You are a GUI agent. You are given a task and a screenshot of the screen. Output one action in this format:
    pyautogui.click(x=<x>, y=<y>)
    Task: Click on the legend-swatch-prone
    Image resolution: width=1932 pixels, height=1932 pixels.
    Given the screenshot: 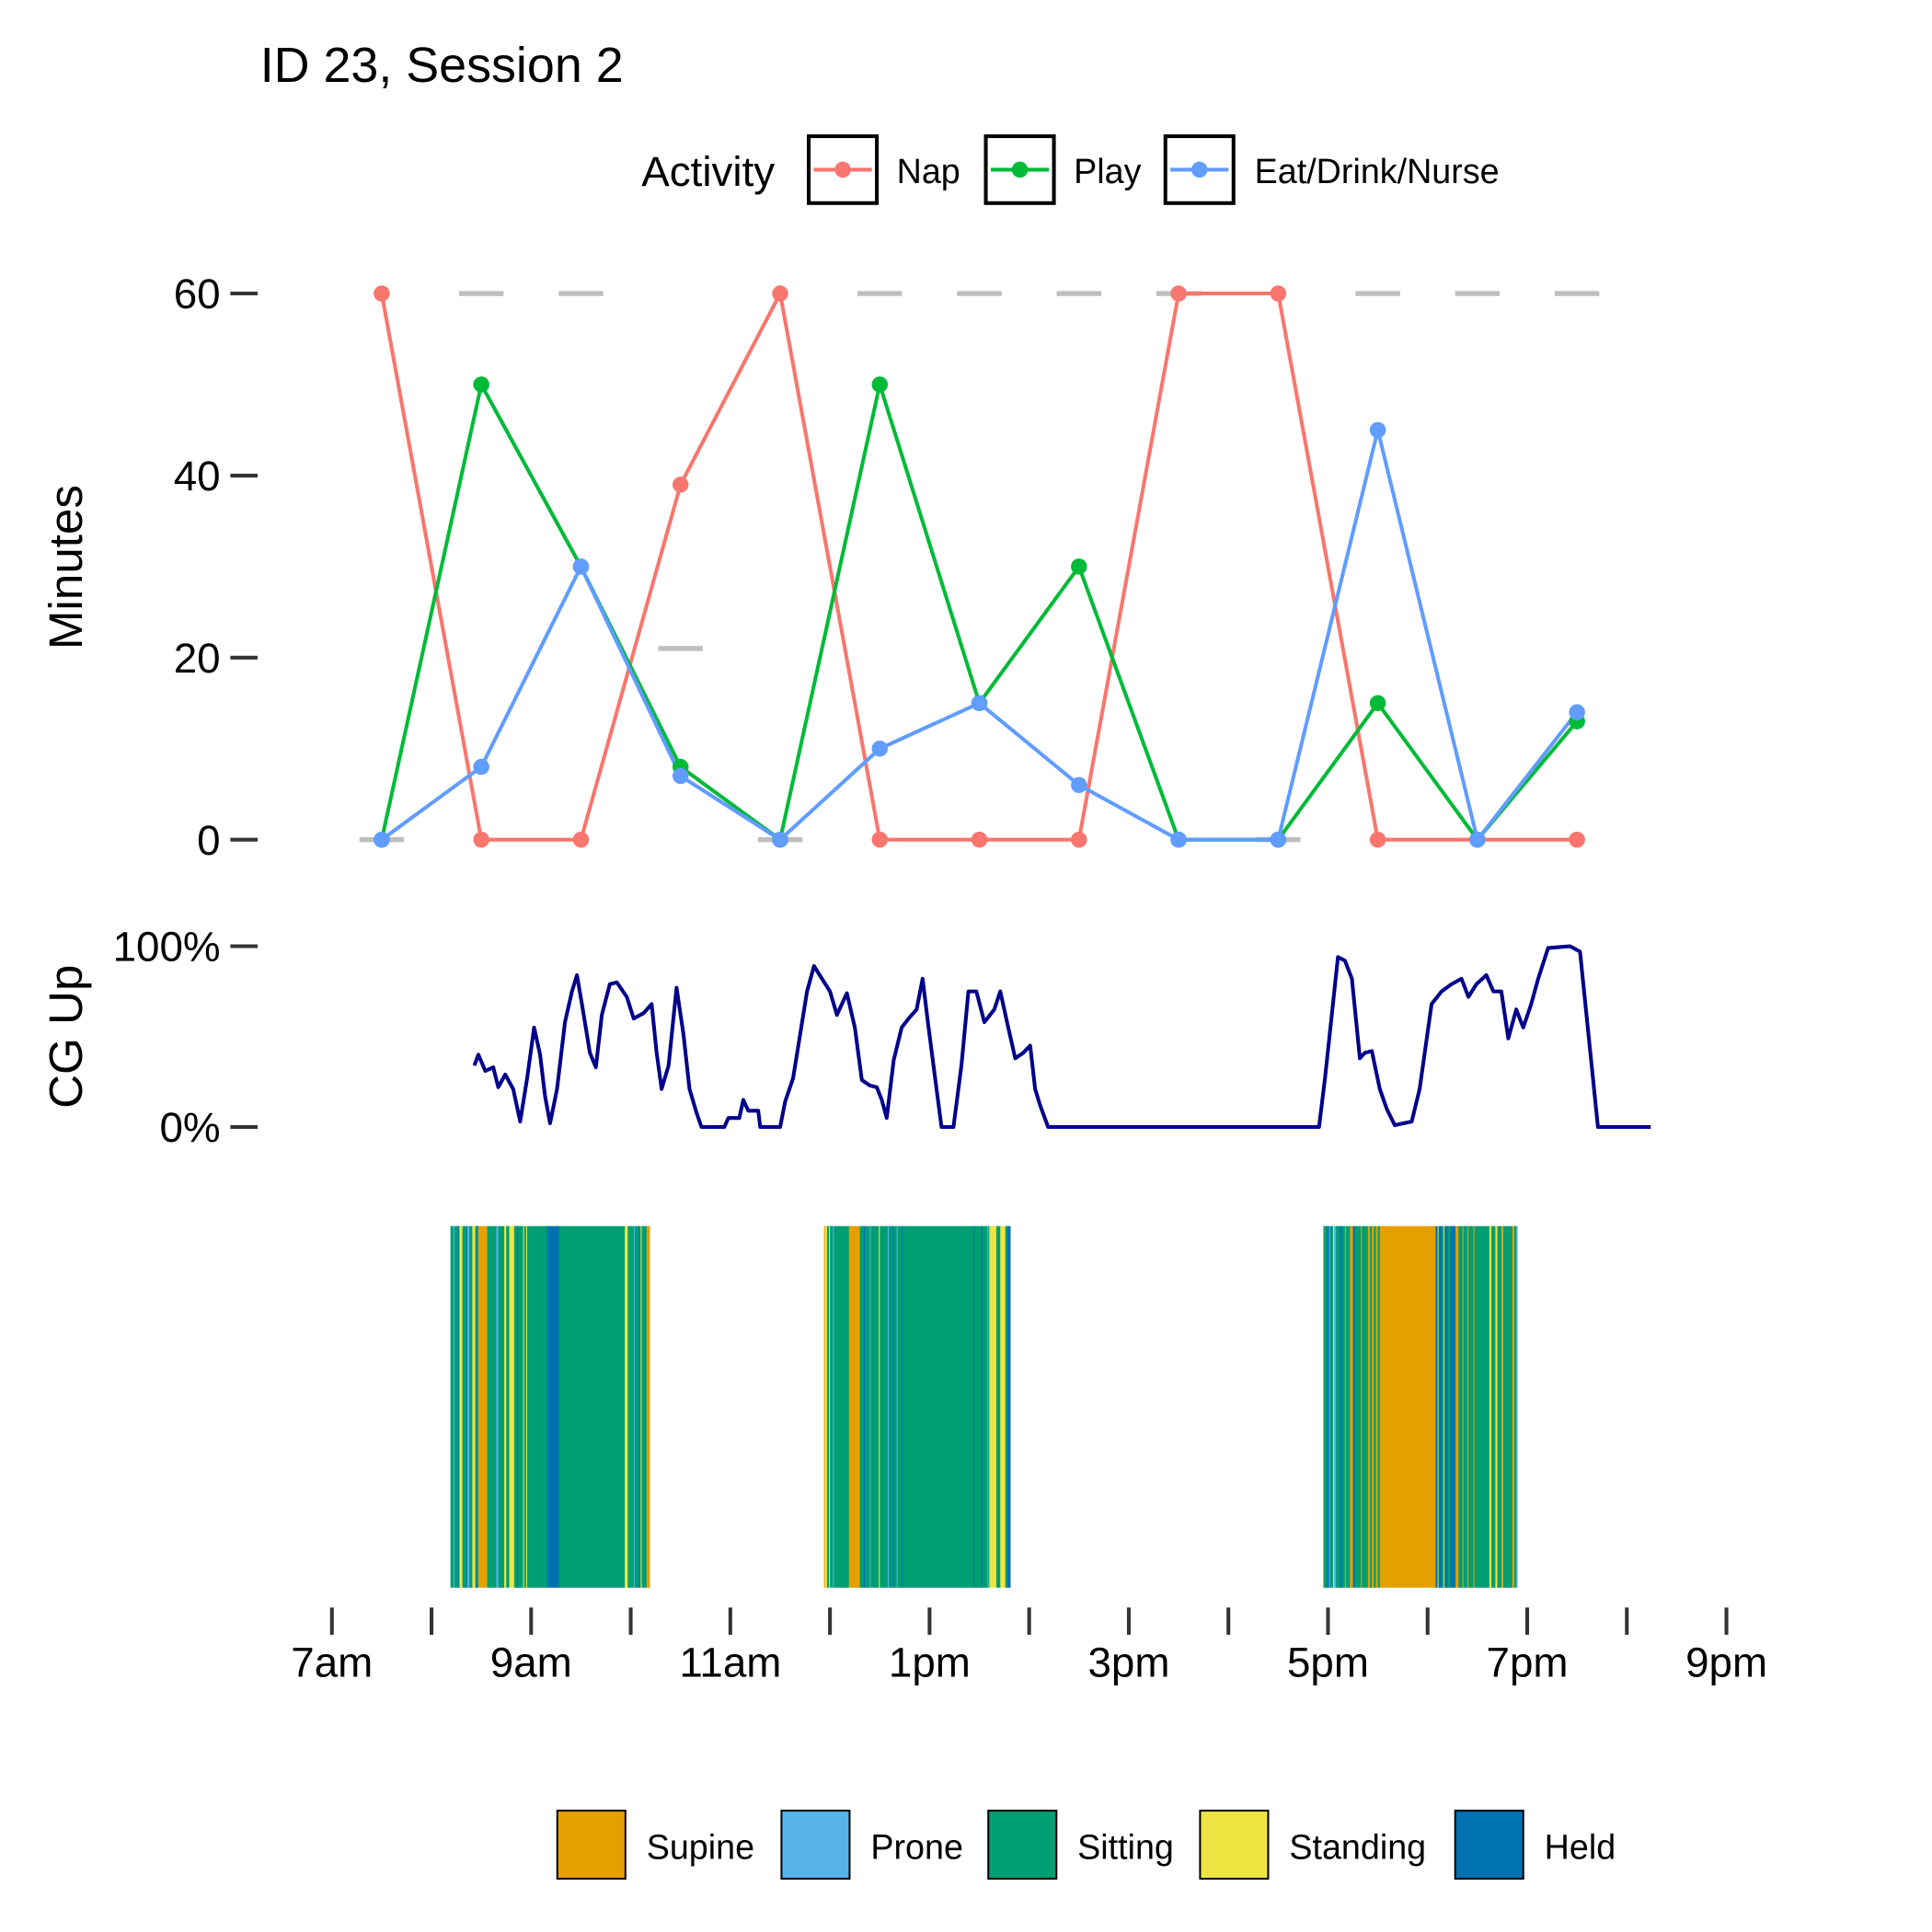 What is the action you would take?
    pyautogui.click(x=815, y=1845)
    